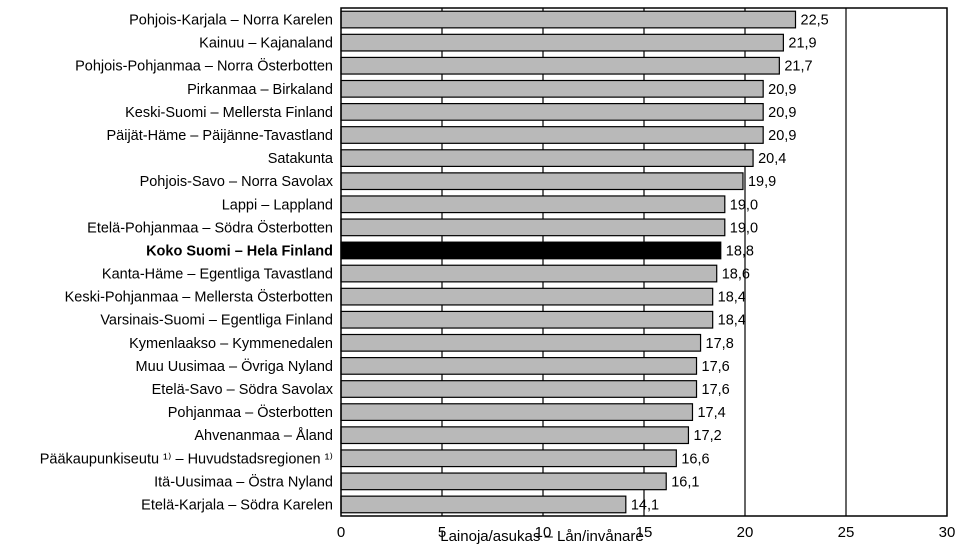 This screenshot has height=547, width=959. Describe the element at coordinates (815, 21) in the screenshot. I see `value-label: 22,5` at that location.